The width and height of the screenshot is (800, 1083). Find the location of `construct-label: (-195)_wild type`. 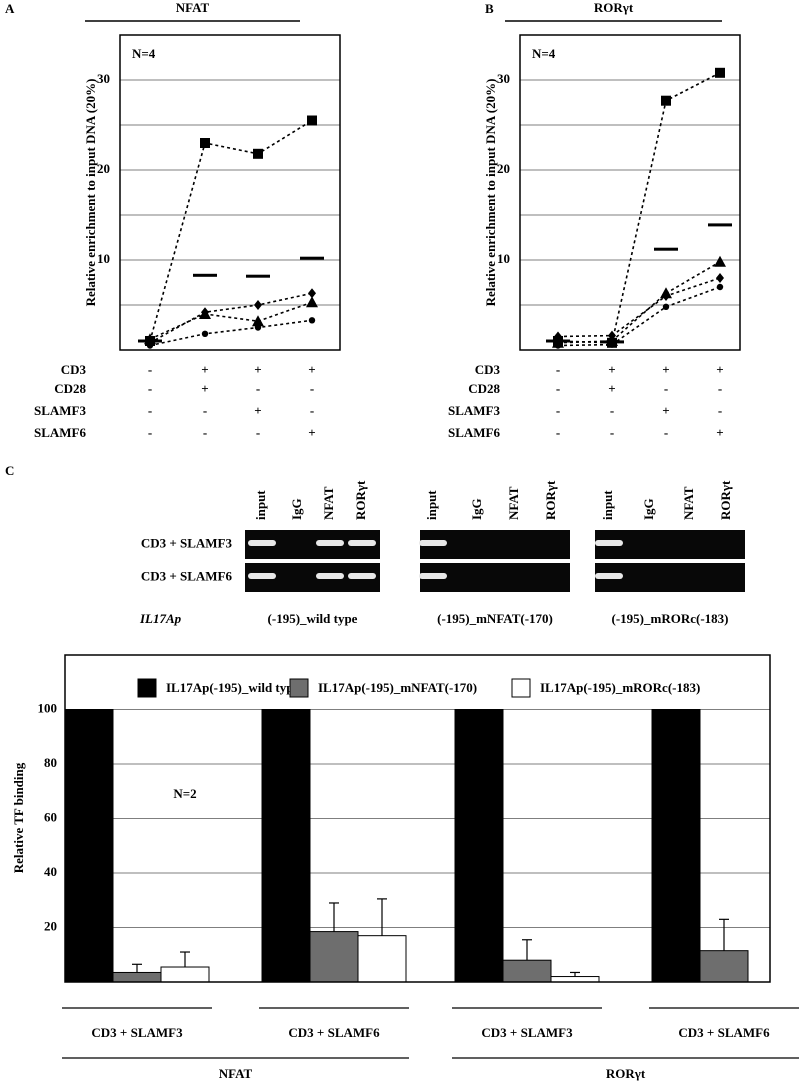

construct-label: (-195)_wild type is located at coordinates (313, 618).